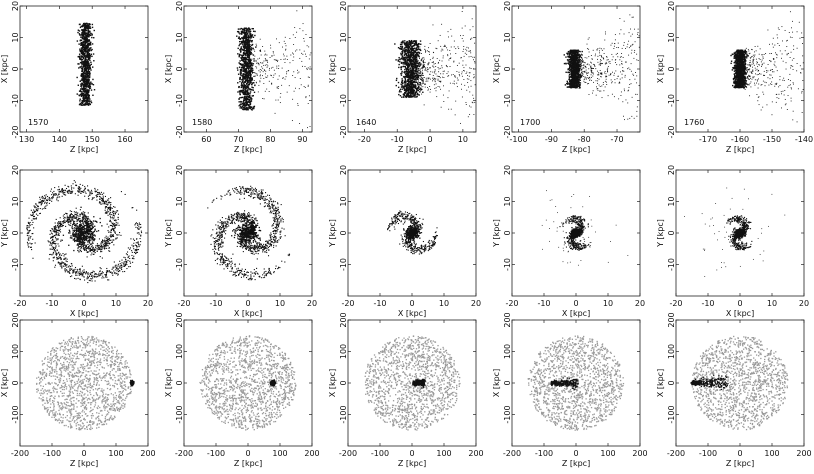 The width and height of the screenshot is (814, 474). Describe the element at coordinates (804, 139) in the screenshot. I see `x-tick-label: -140` at that location.